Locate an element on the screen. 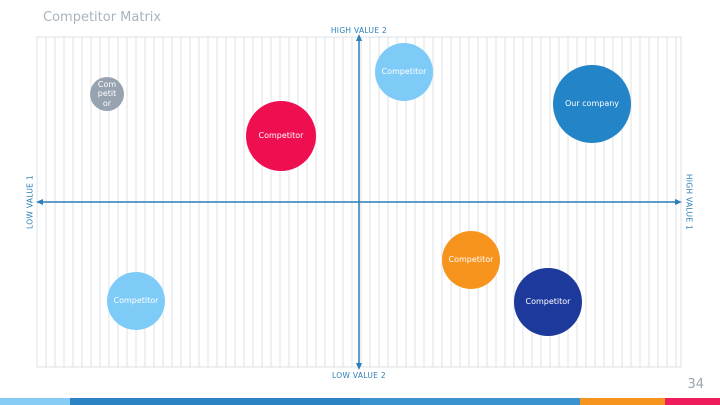  page-number: 34 is located at coordinates (695, 384).